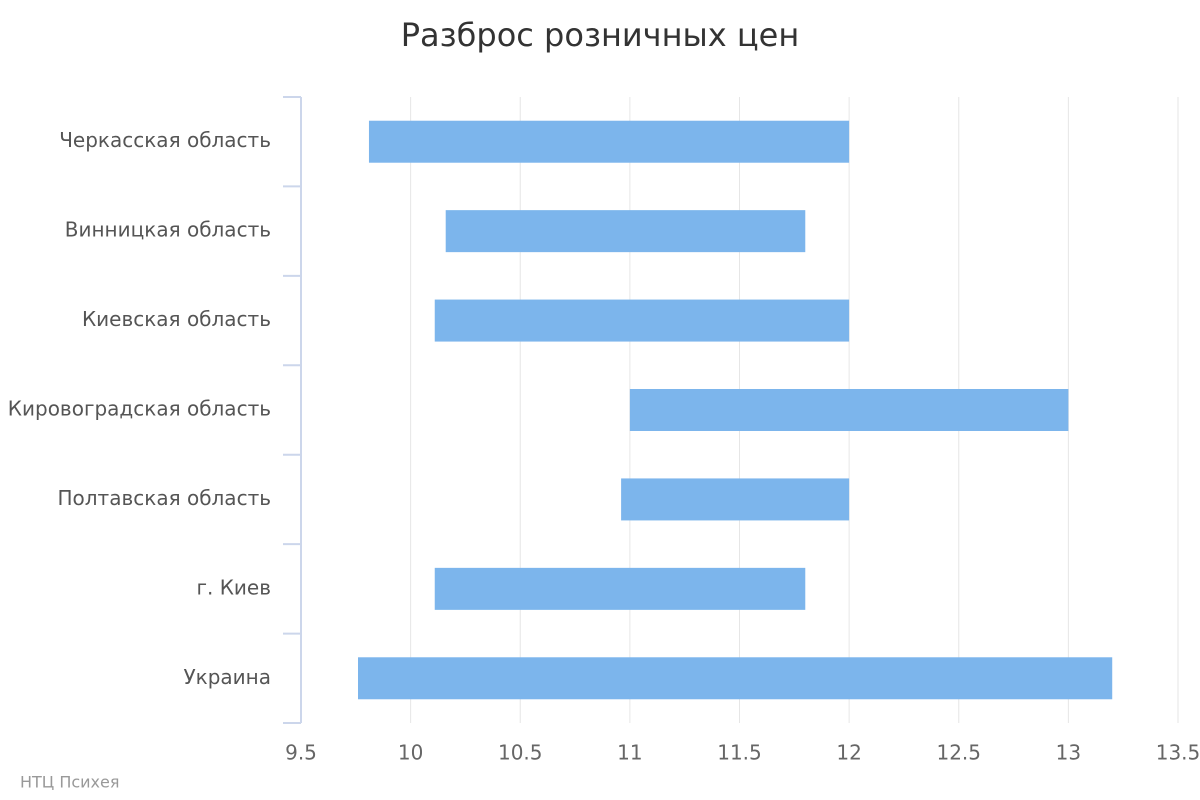 This screenshot has width=1200, height=800. I want to click on x-tick-label: 10.5, so click(520, 753).